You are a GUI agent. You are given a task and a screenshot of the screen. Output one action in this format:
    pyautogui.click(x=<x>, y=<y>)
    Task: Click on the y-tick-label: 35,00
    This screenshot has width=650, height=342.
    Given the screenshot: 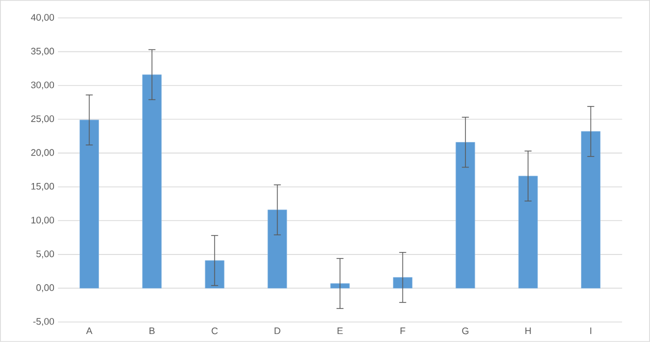 What is the action you would take?
    pyautogui.click(x=42, y=52)
    